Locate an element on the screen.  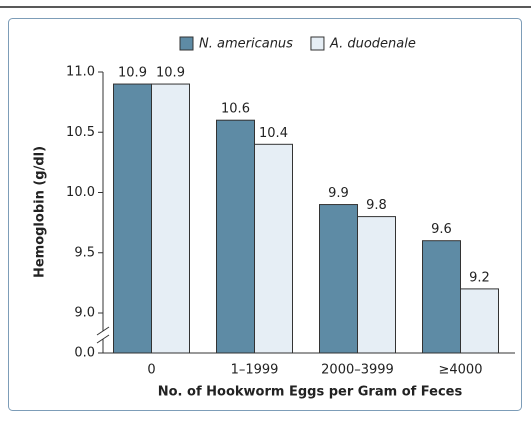
value-label: 10.6 is located at coordinates (235, 109).